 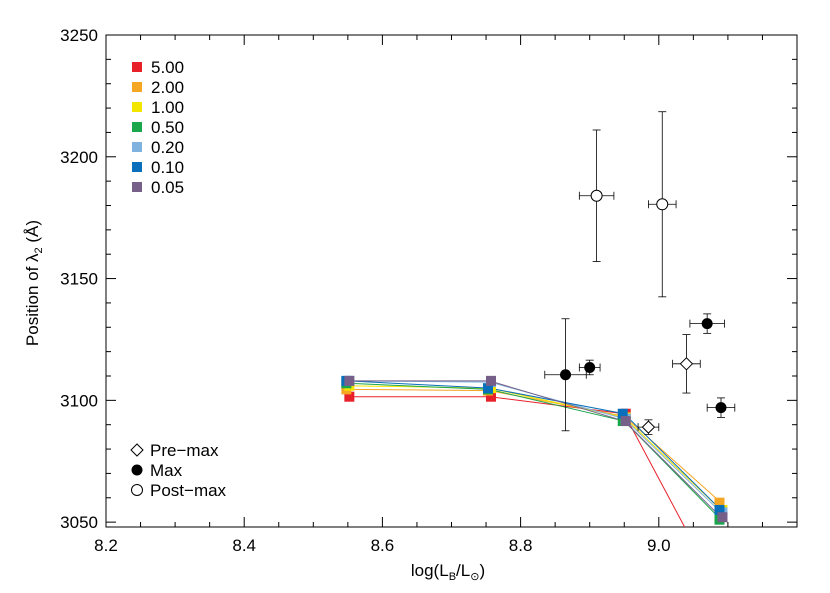 What do you see at coordinates (463, 570) in the screenshot?
I see `x-axis-label-mid: /L` at bounding box center [463, 570].